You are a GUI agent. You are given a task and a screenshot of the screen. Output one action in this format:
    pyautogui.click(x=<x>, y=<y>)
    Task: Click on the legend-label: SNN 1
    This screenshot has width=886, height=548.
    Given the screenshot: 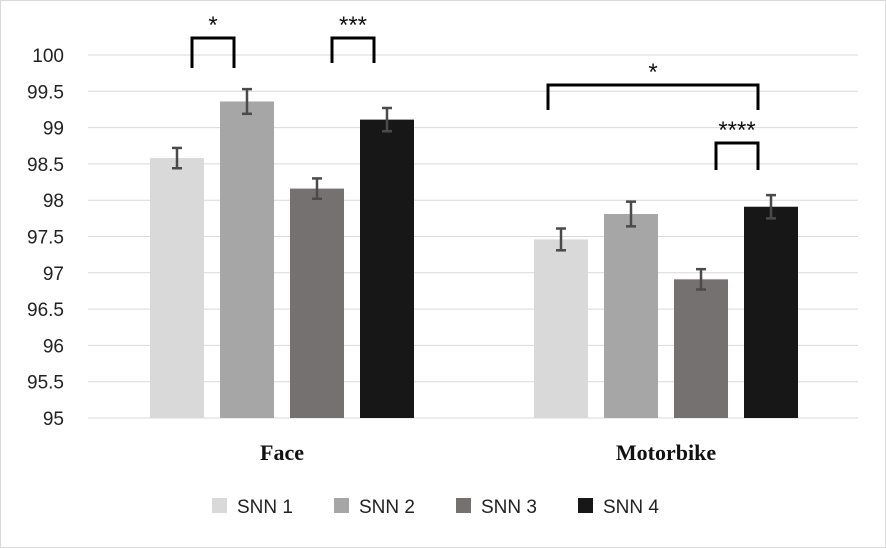 What is the action you would take?
    pyautogui.click(x=265, y=507)
    